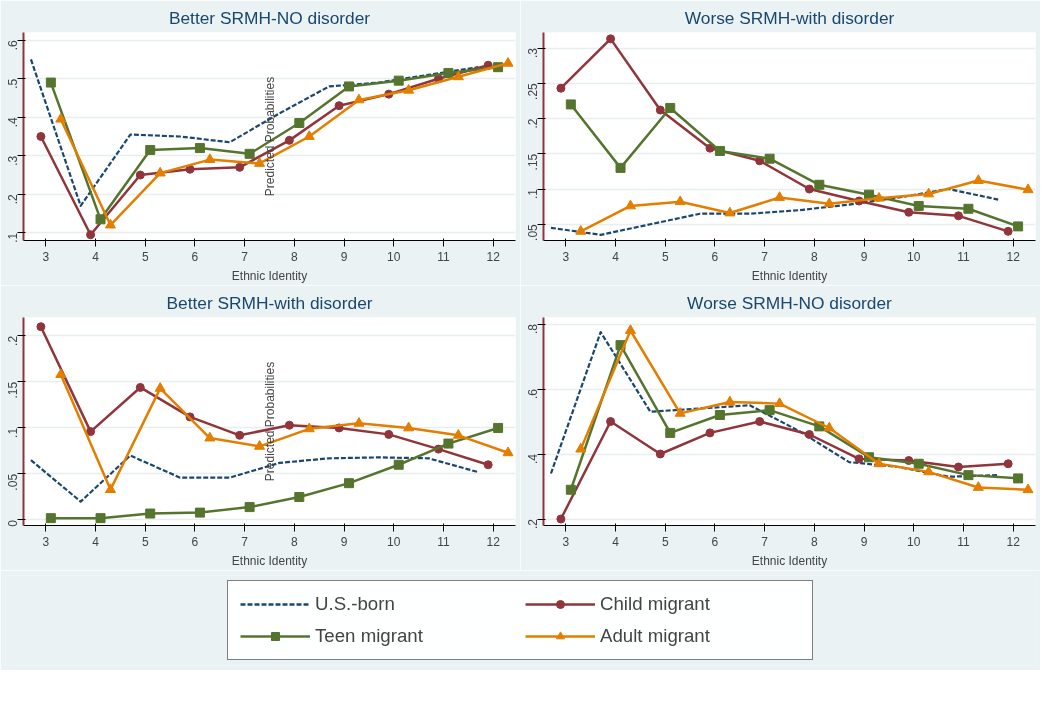 Image resolution: width=1048 pixels, height=721 pixels. Describe the element at coordinates (355, 604) in the screenshot. I see `legend-label: U.S.-born` at that location.